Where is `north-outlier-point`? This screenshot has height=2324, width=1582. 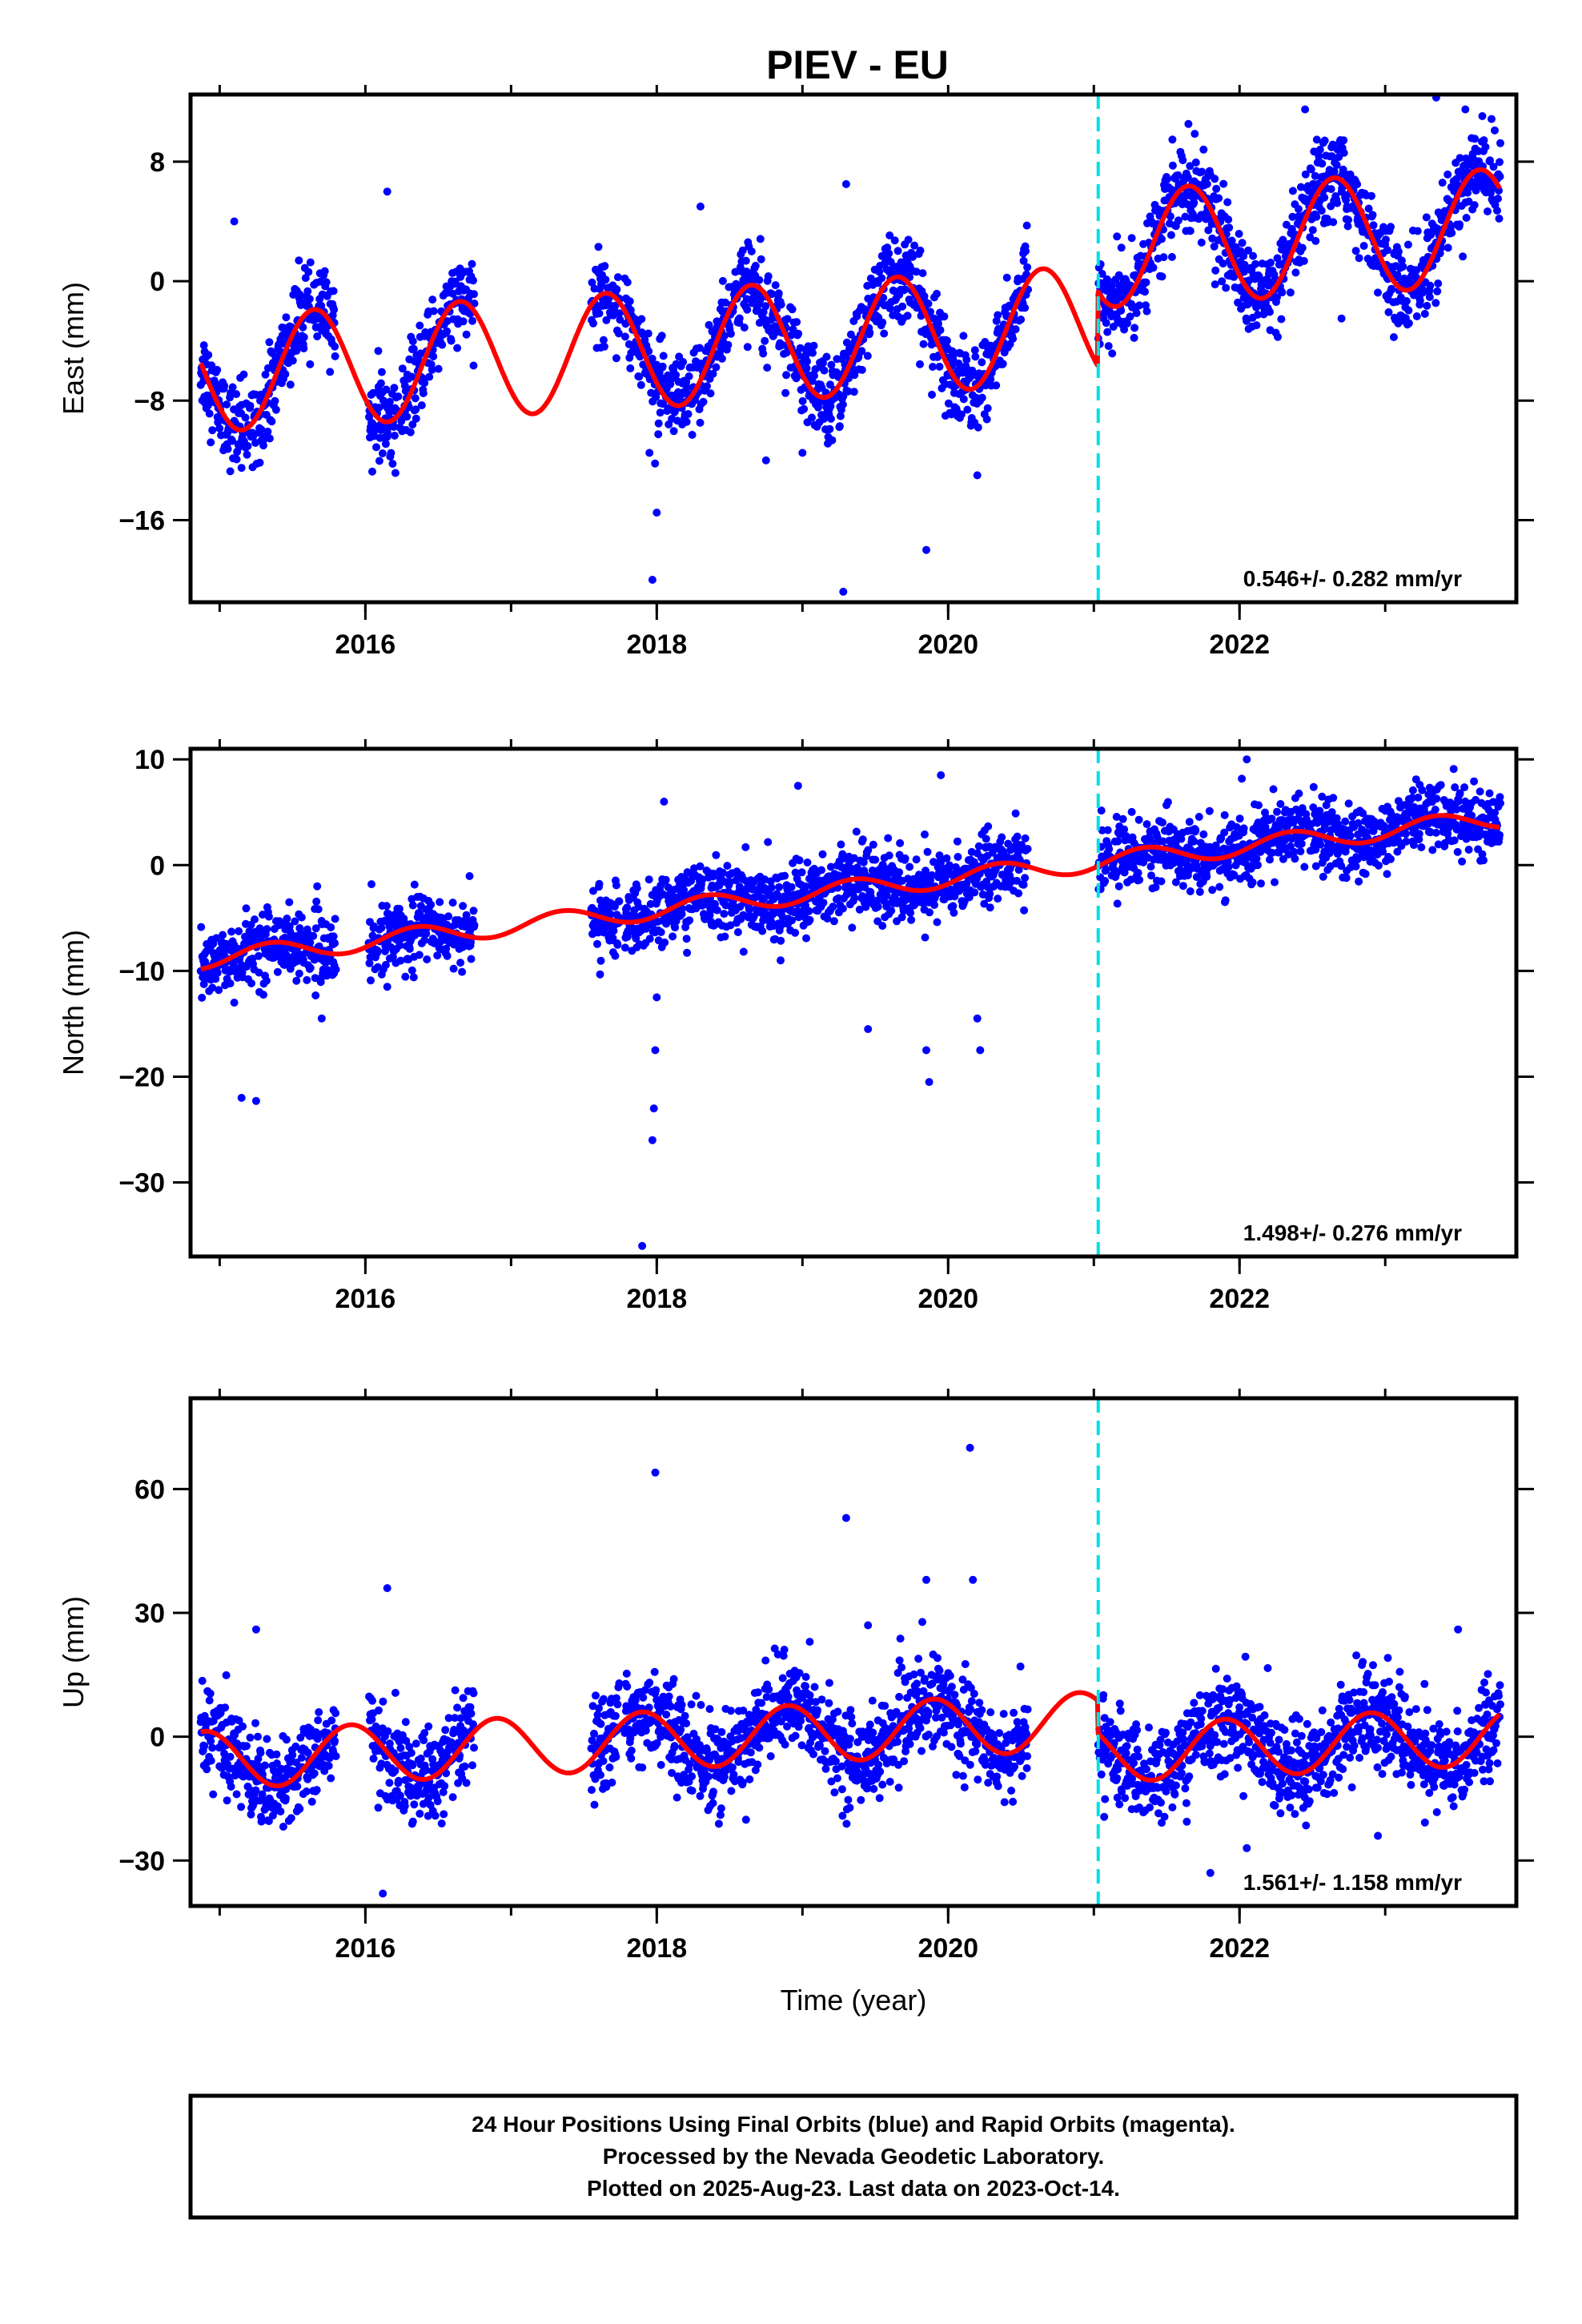
north-outlier-point is located at coordinates (643, 1245).